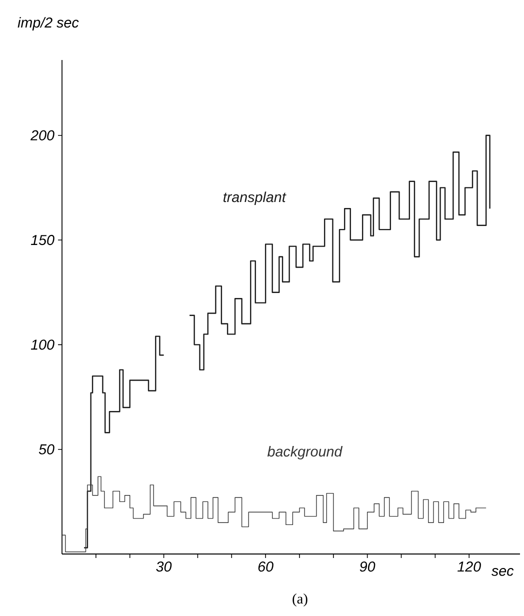  Describe the element at coordinates (469, 567) in the screenshot. I see `x-tick-label: 120` at that location.